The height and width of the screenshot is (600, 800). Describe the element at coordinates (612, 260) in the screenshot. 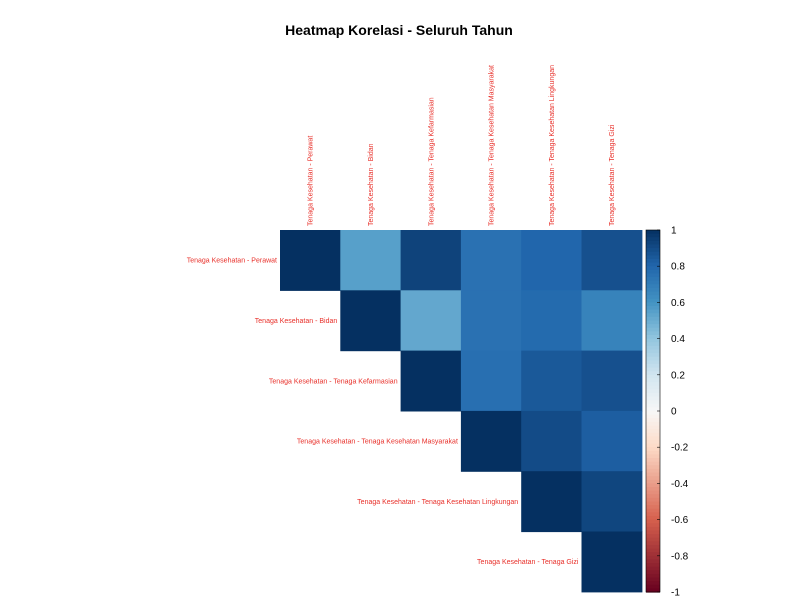

I see `heatmap-cell-r1-c6` at that location.